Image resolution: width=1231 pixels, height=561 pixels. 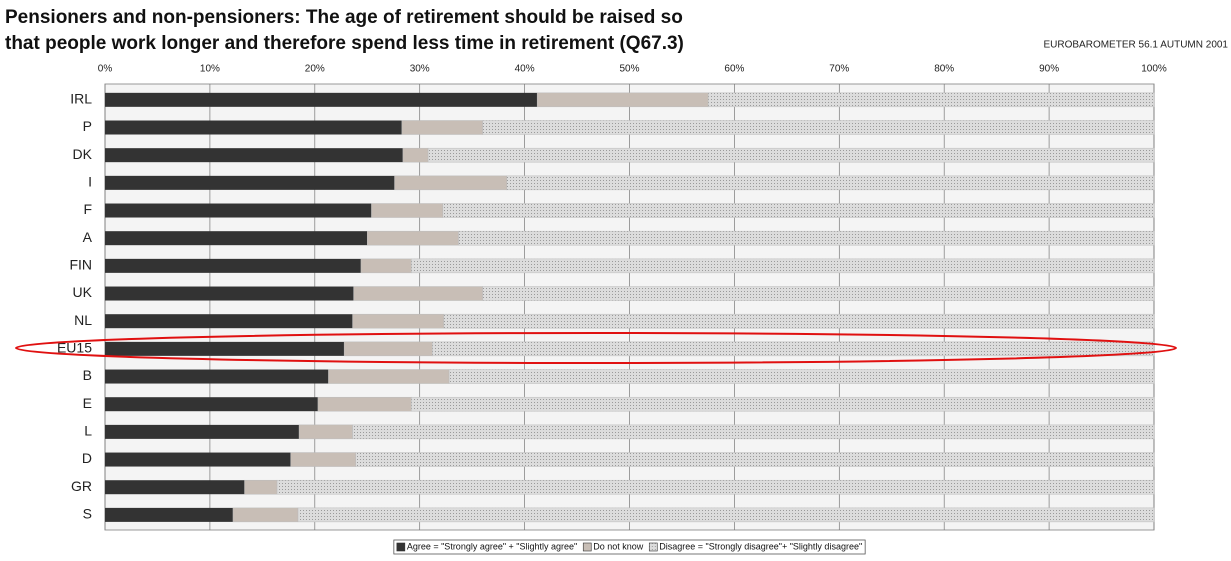 What do you see at coordinates (1049, 69) in the screenshot?
I see `x-tick-label: 90%` at bounding box center [1049, 69].